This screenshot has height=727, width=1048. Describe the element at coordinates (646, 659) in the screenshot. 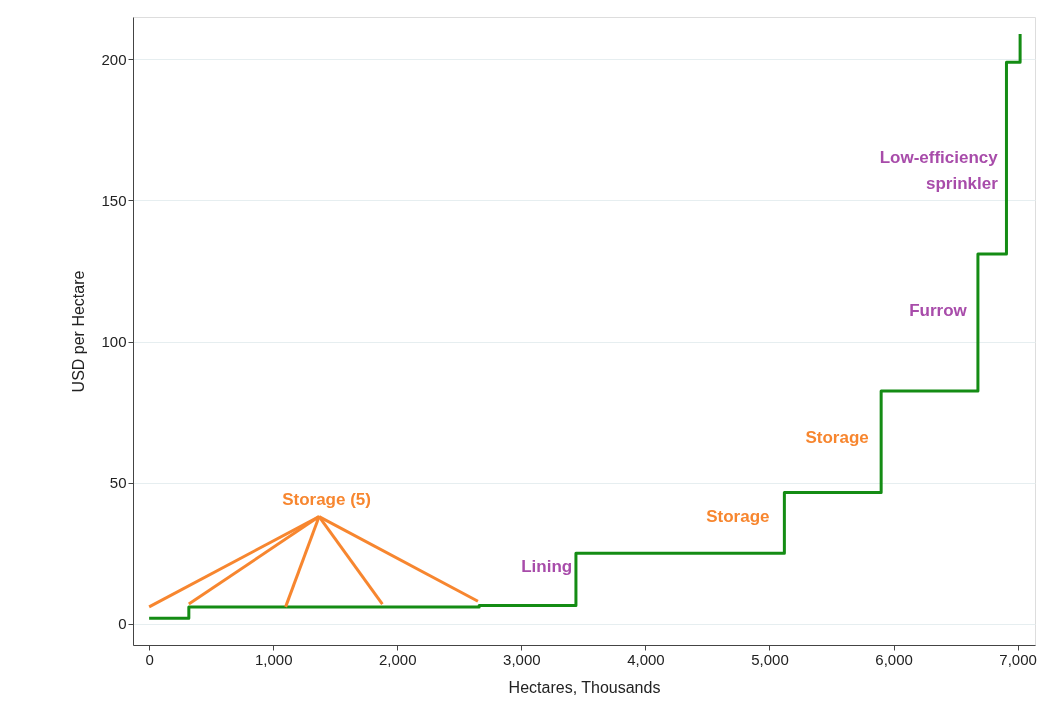

I see `x-tick-label: 4,000` at that location.